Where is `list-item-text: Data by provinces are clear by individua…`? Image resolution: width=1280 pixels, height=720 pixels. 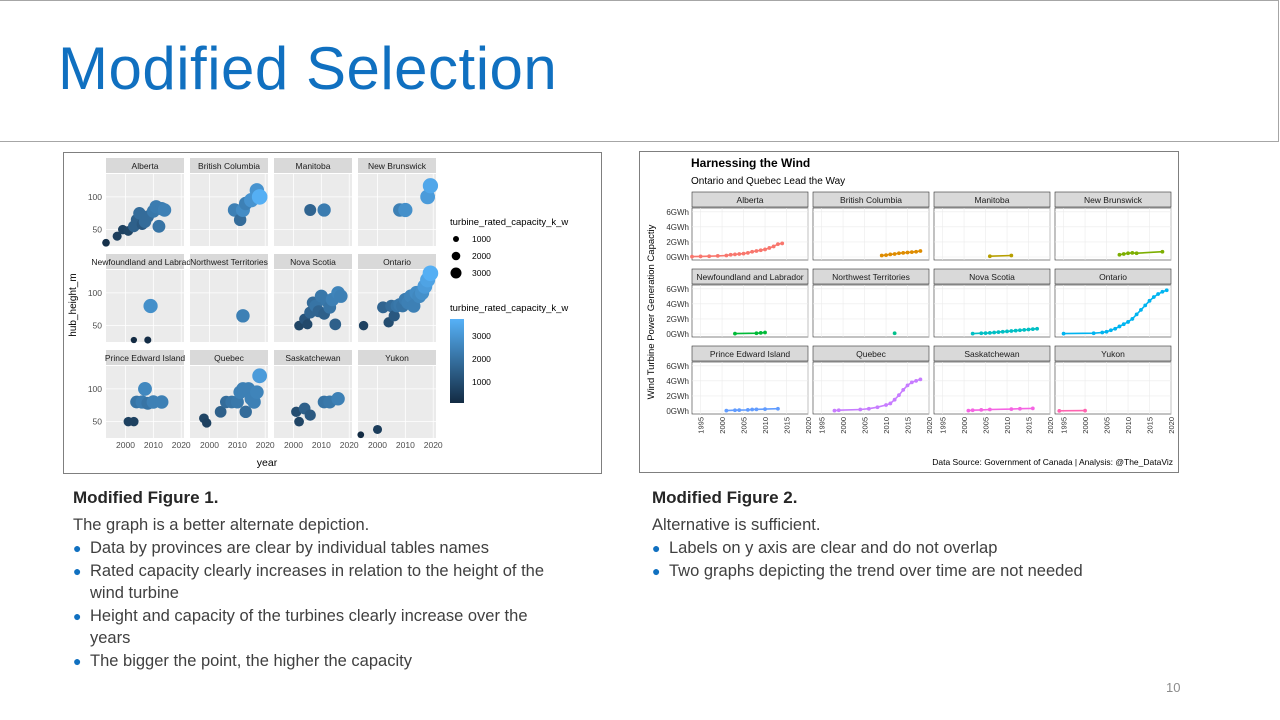
list-item-text: Data by provinces are clear by individua… is located at coordinates (289, 548).